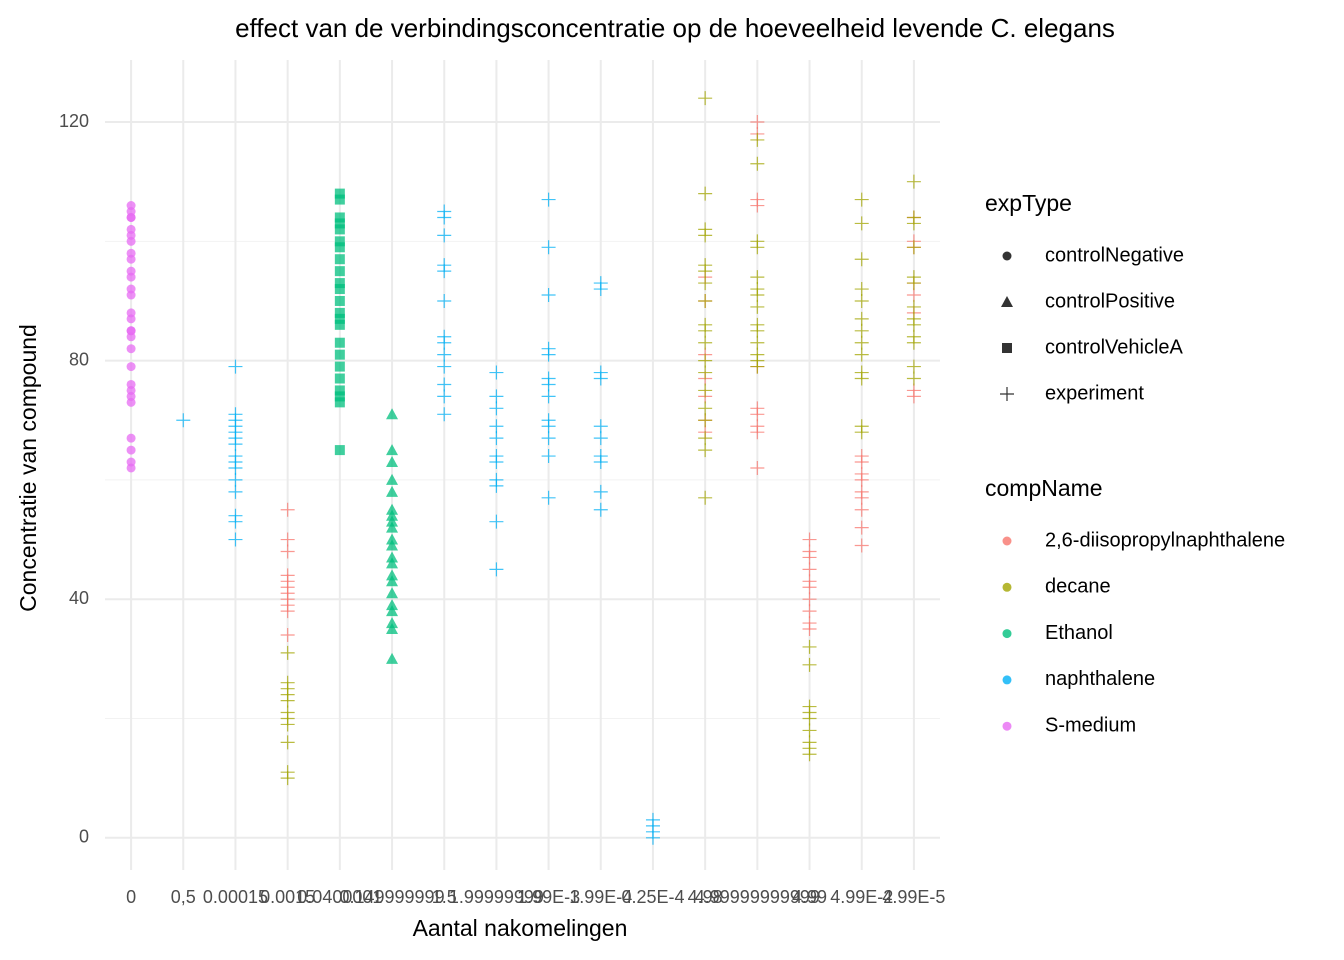 The image size is (1344, 960). I want to click on x-tick-label: 1.99E-4, so click(600, 897).